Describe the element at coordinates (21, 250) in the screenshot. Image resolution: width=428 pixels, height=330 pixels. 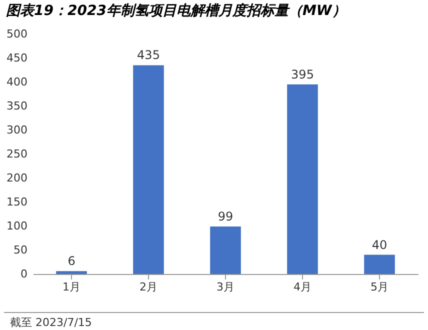
I see `y-tick-label: 50` at that location.